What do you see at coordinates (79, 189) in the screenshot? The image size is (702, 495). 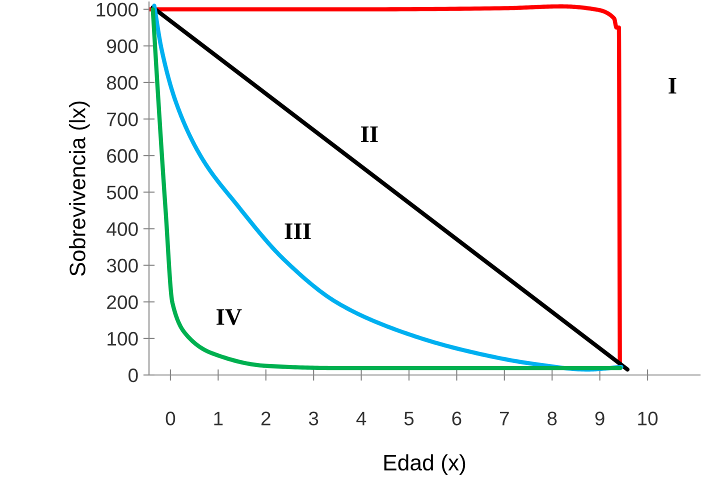 I see `y-axis-title: Sobrevivencia (lx)` at bounding box center [79, 189].